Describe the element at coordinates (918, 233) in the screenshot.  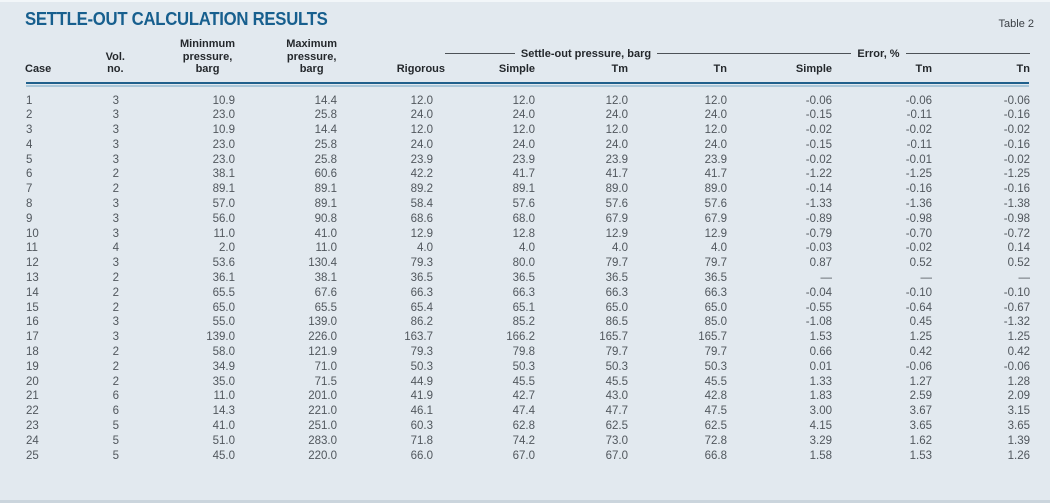
I see `cell: -0.70` at that location.